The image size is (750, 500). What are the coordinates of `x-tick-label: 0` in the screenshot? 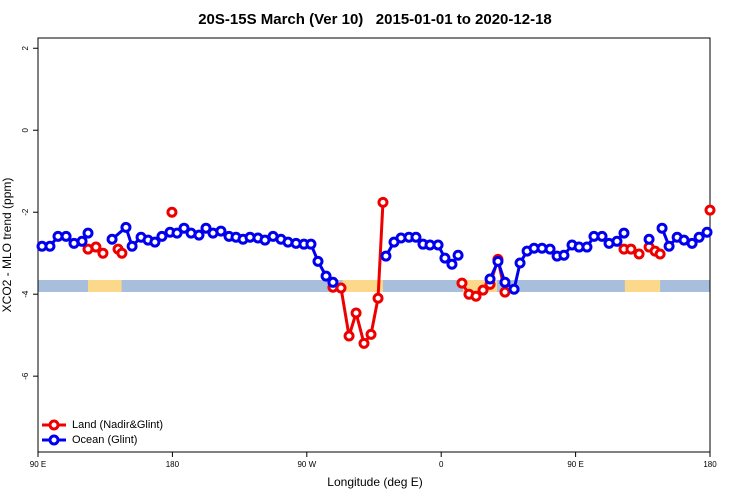 It's located at (441, 464).